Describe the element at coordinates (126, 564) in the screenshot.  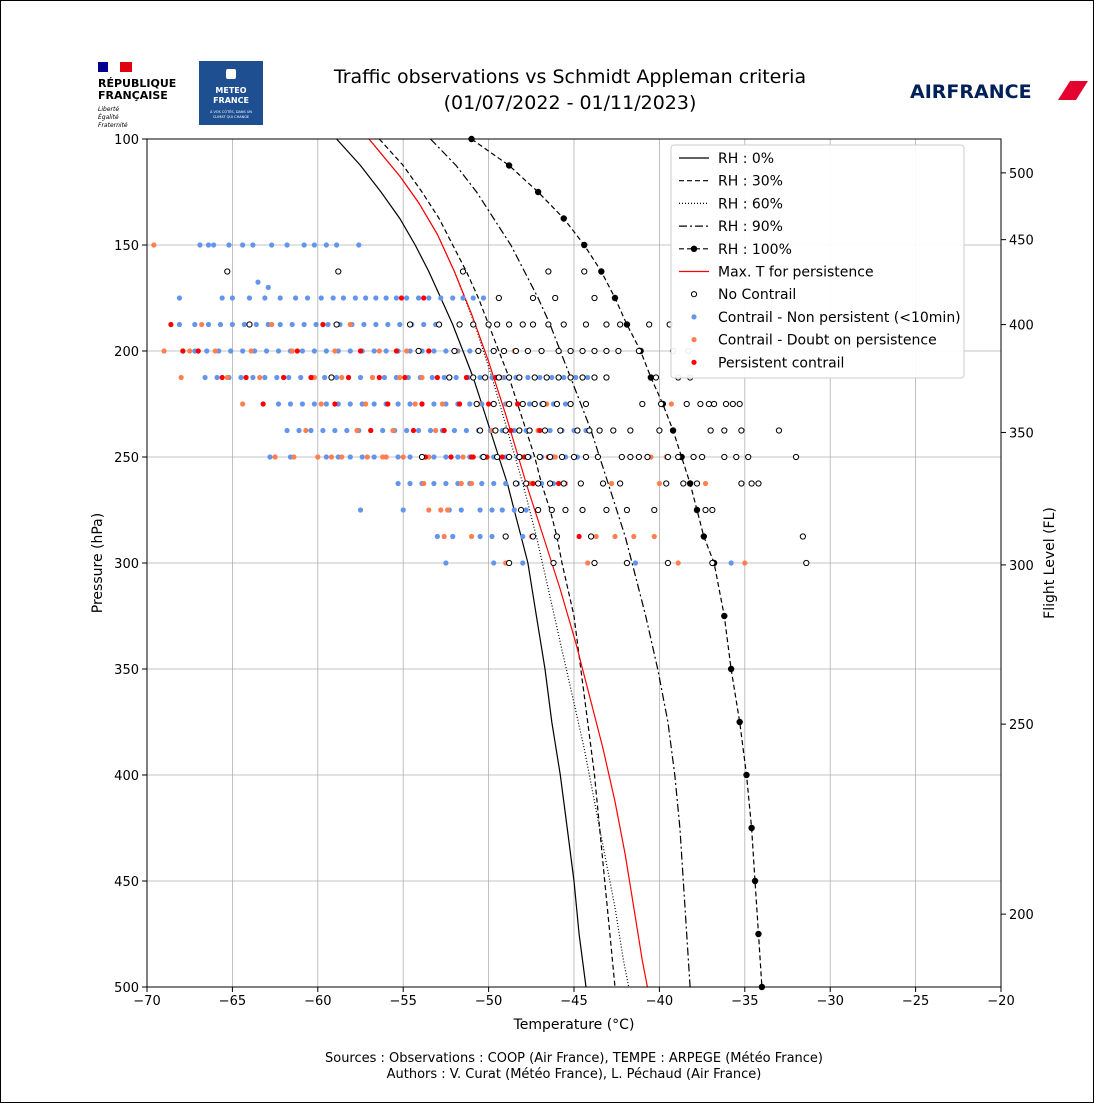
I see `y-tick-label: 300` at that location.